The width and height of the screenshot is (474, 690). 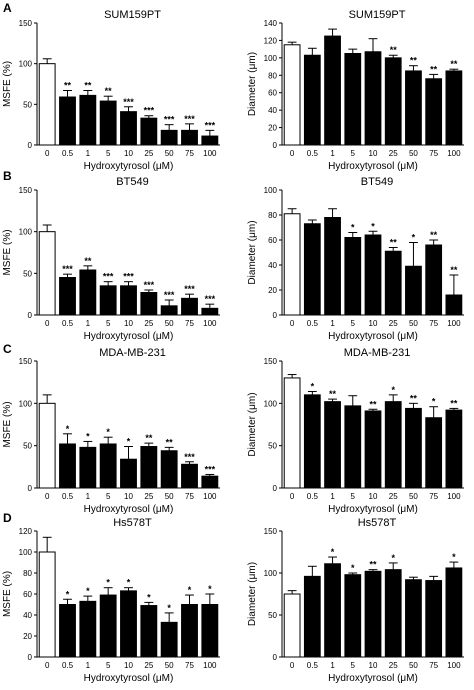 I want to click on y-tick-label: 20, so click(x=272, y=290).